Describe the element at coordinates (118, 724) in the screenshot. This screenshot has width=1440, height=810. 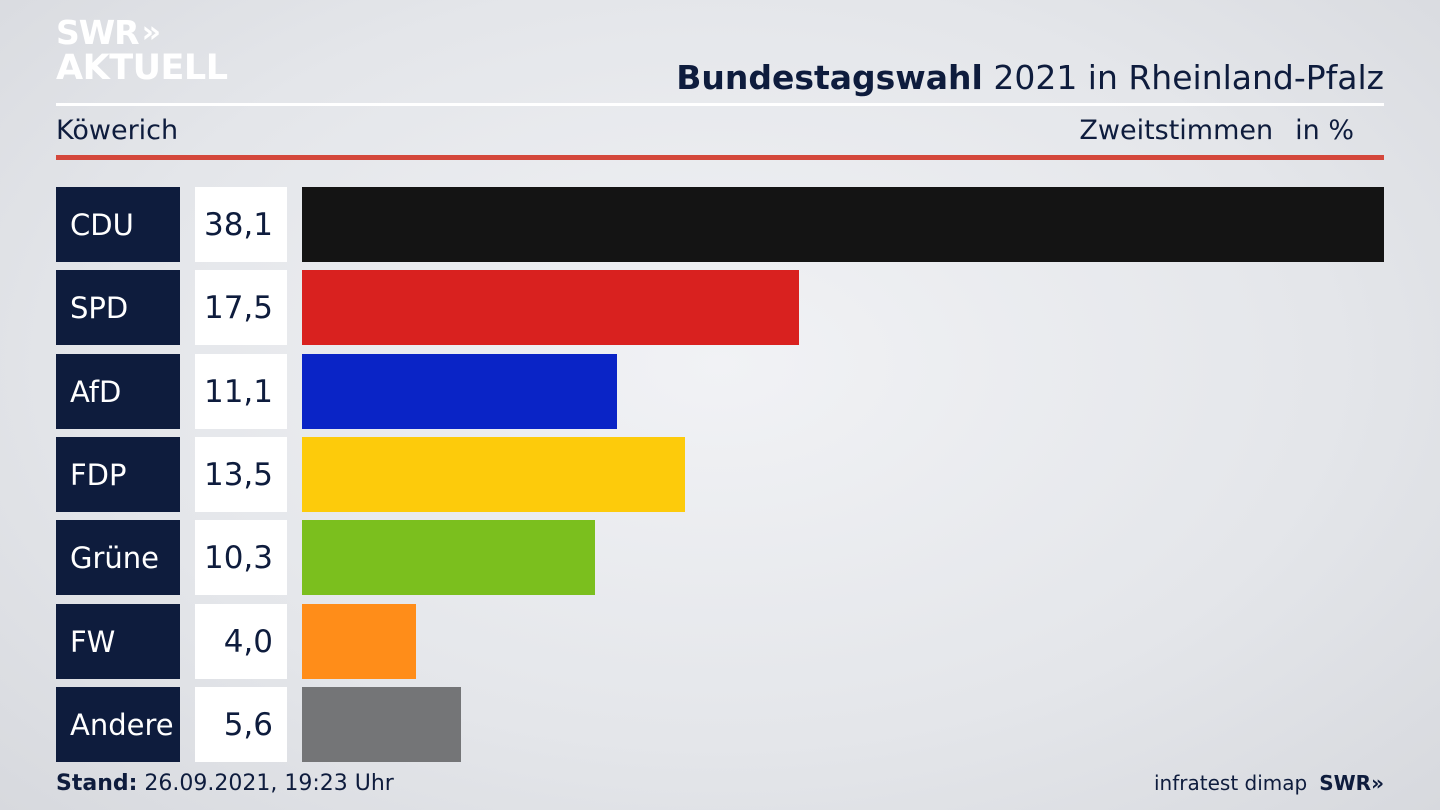
I see `party-label-andere: Andere` at that location.